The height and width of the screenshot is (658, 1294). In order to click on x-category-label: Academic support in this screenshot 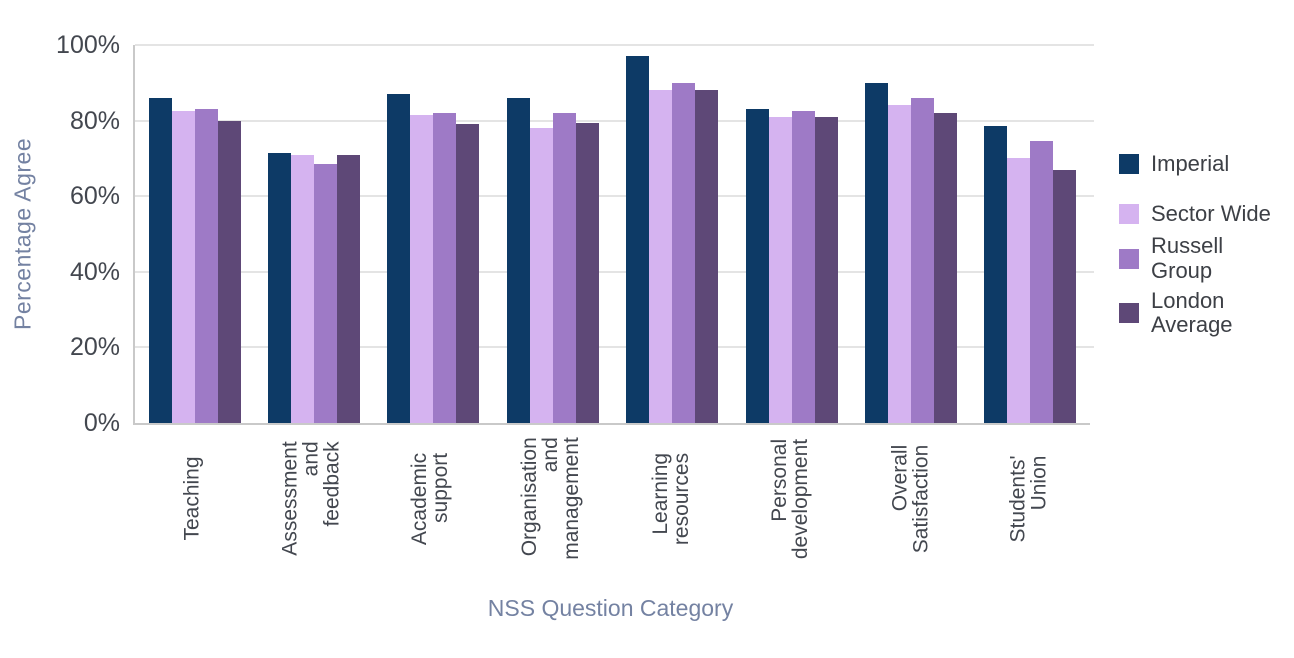, I will do `click(429, 498)`.